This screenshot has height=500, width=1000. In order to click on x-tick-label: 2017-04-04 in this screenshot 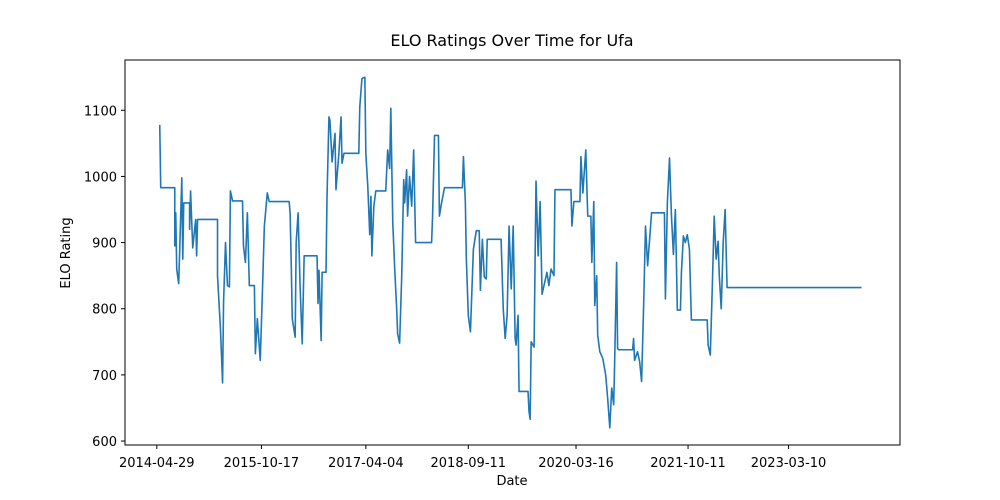, I will do `click(366, 463)`.